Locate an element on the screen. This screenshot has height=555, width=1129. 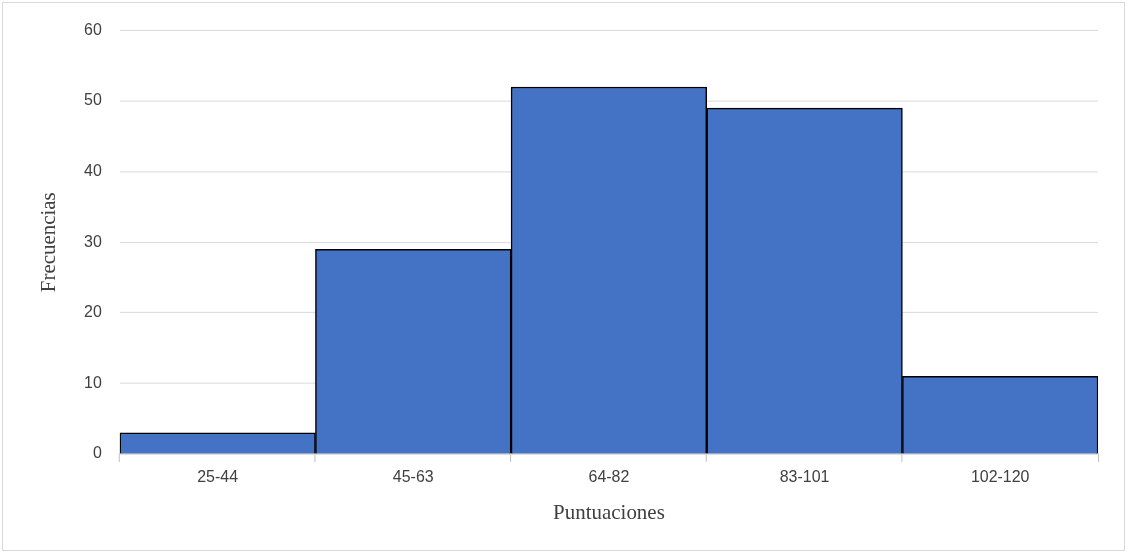
x-tick-label: 25-44 is located at coordinates (218, 476).